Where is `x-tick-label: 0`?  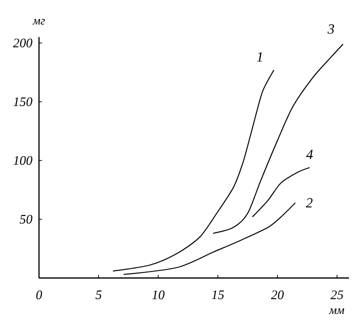
x-tick-label: 0 is located at coordinates (39, 295).